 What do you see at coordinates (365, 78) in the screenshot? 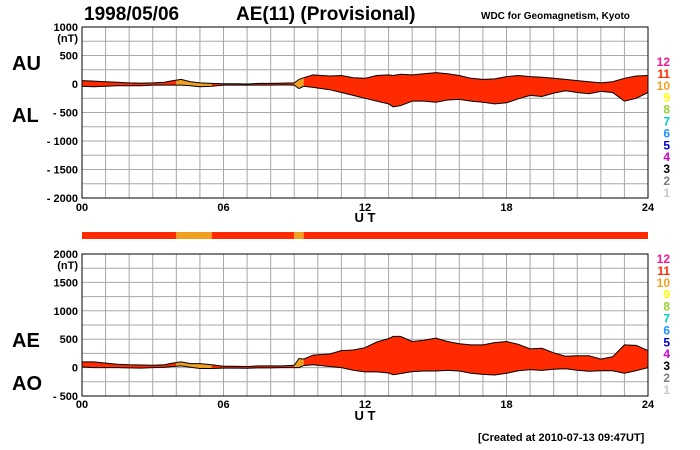
I see `series-line-au` at bounding box center [365, 78].